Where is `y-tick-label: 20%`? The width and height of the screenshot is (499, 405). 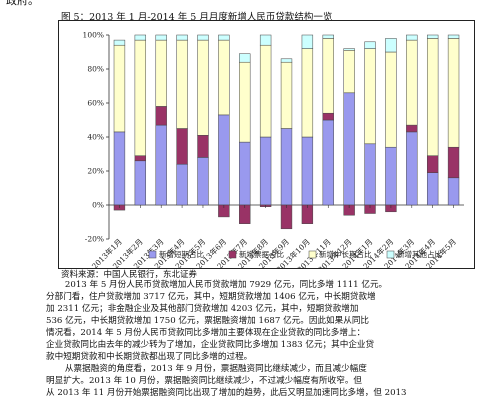 y-tick-label: 20% is located at coordinates (95, 171).